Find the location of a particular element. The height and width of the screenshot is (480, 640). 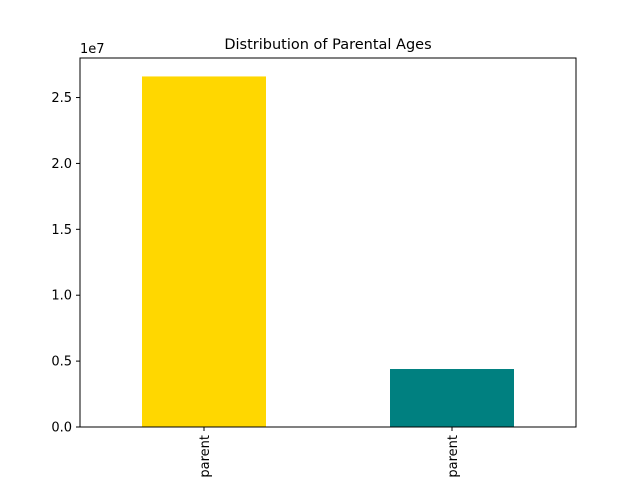

y-tick-label-2: 1.0 is located at coordinates (61, 296).